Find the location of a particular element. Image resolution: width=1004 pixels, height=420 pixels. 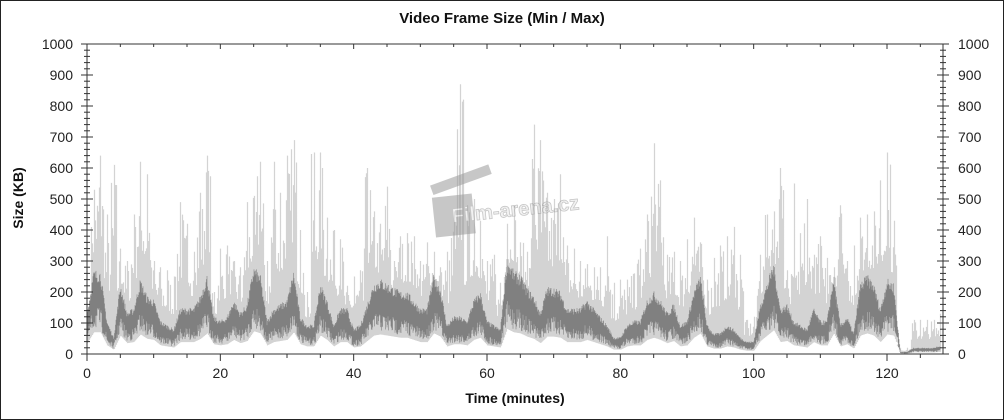

x-axis-label: Time (minutes) is located at coordinates (515, 398).